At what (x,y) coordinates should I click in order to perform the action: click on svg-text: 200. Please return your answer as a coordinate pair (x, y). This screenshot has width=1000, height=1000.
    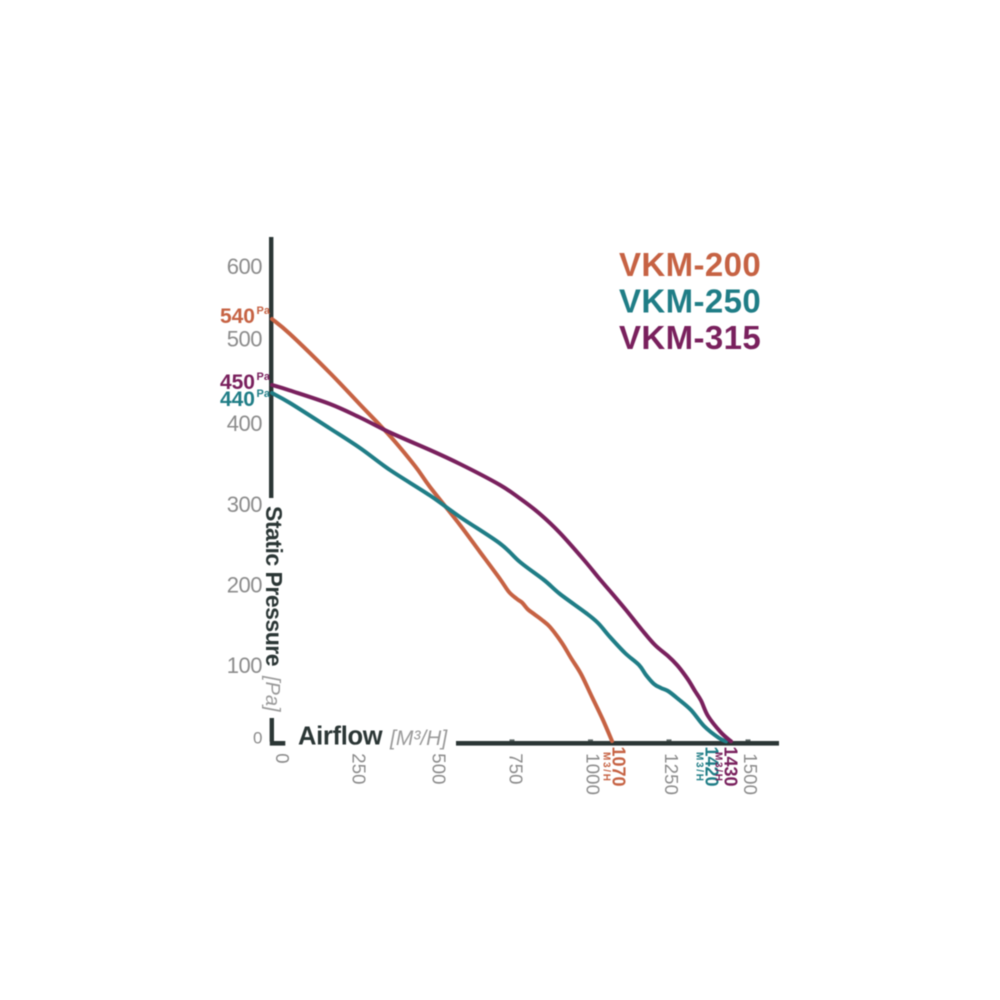
    Looking at the image, I should click on (244, 585).